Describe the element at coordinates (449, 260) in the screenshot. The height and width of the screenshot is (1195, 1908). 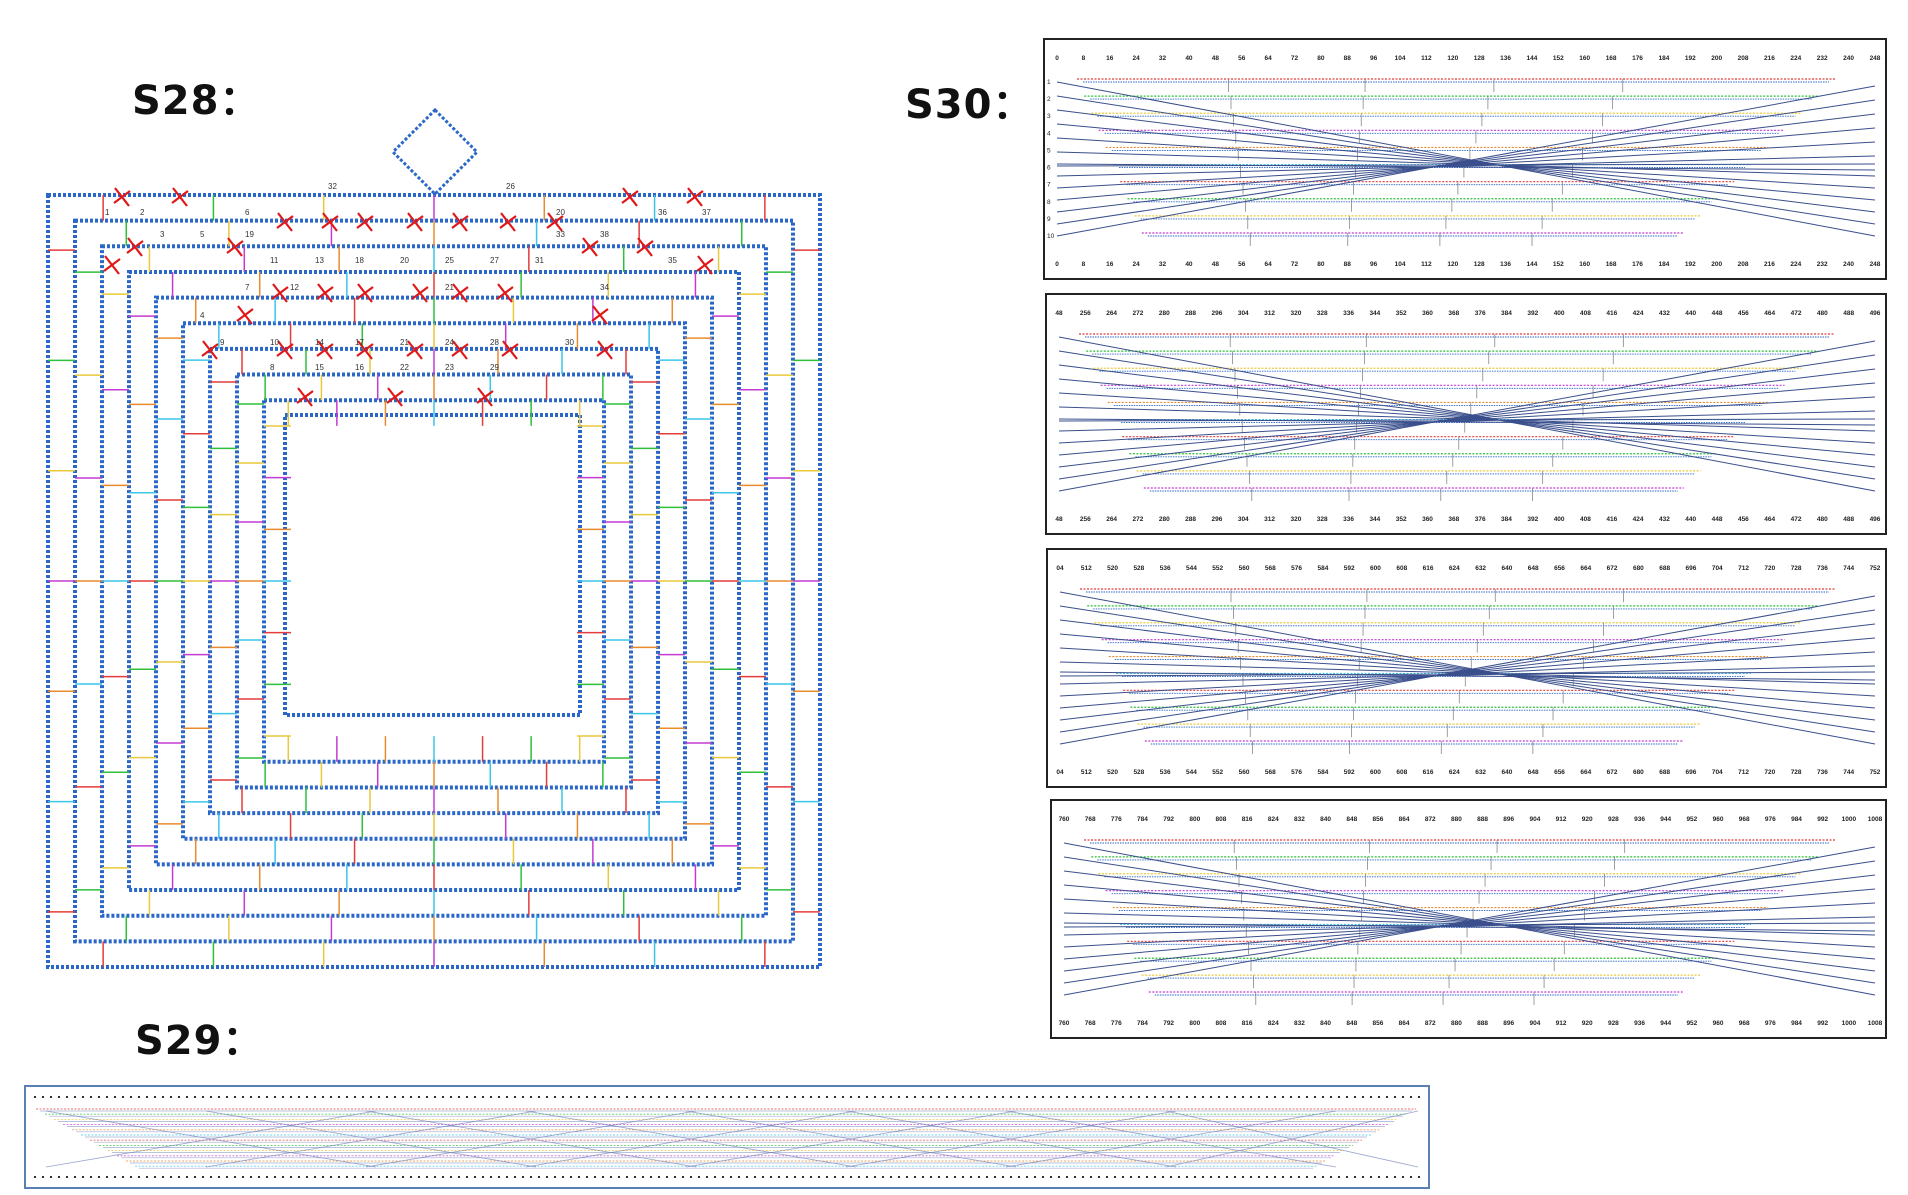
I see `s28-helix-number: 25` at that location.